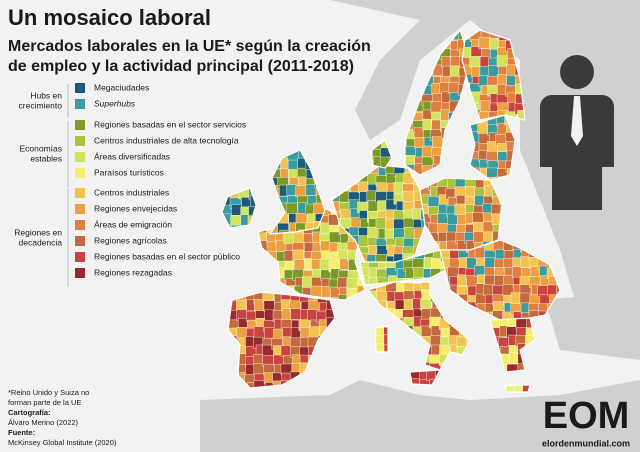 The image size is (640, 452). I want to click on region-greece, so click(512, 345).